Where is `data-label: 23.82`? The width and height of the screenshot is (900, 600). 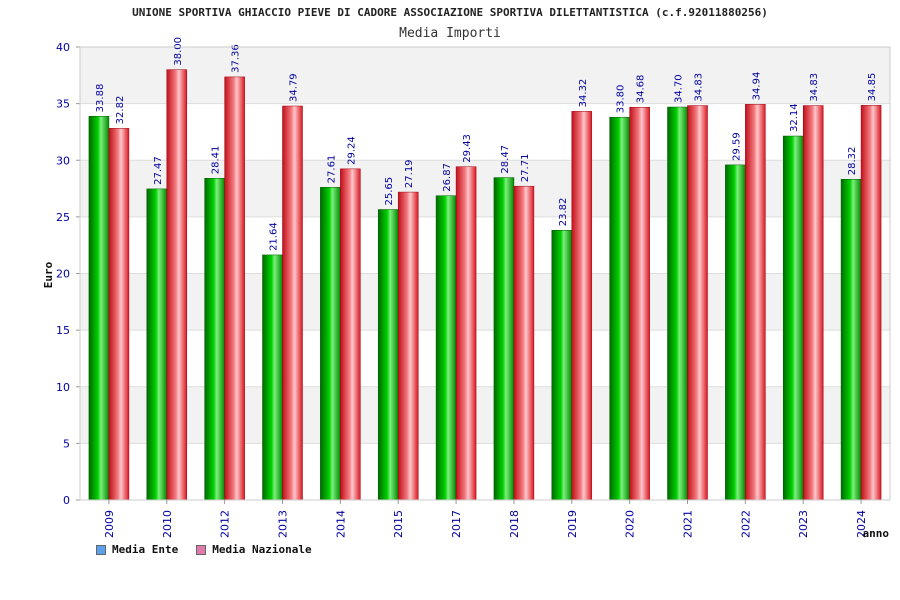 data-label: 23.82 is located at coordinates (563, 212).